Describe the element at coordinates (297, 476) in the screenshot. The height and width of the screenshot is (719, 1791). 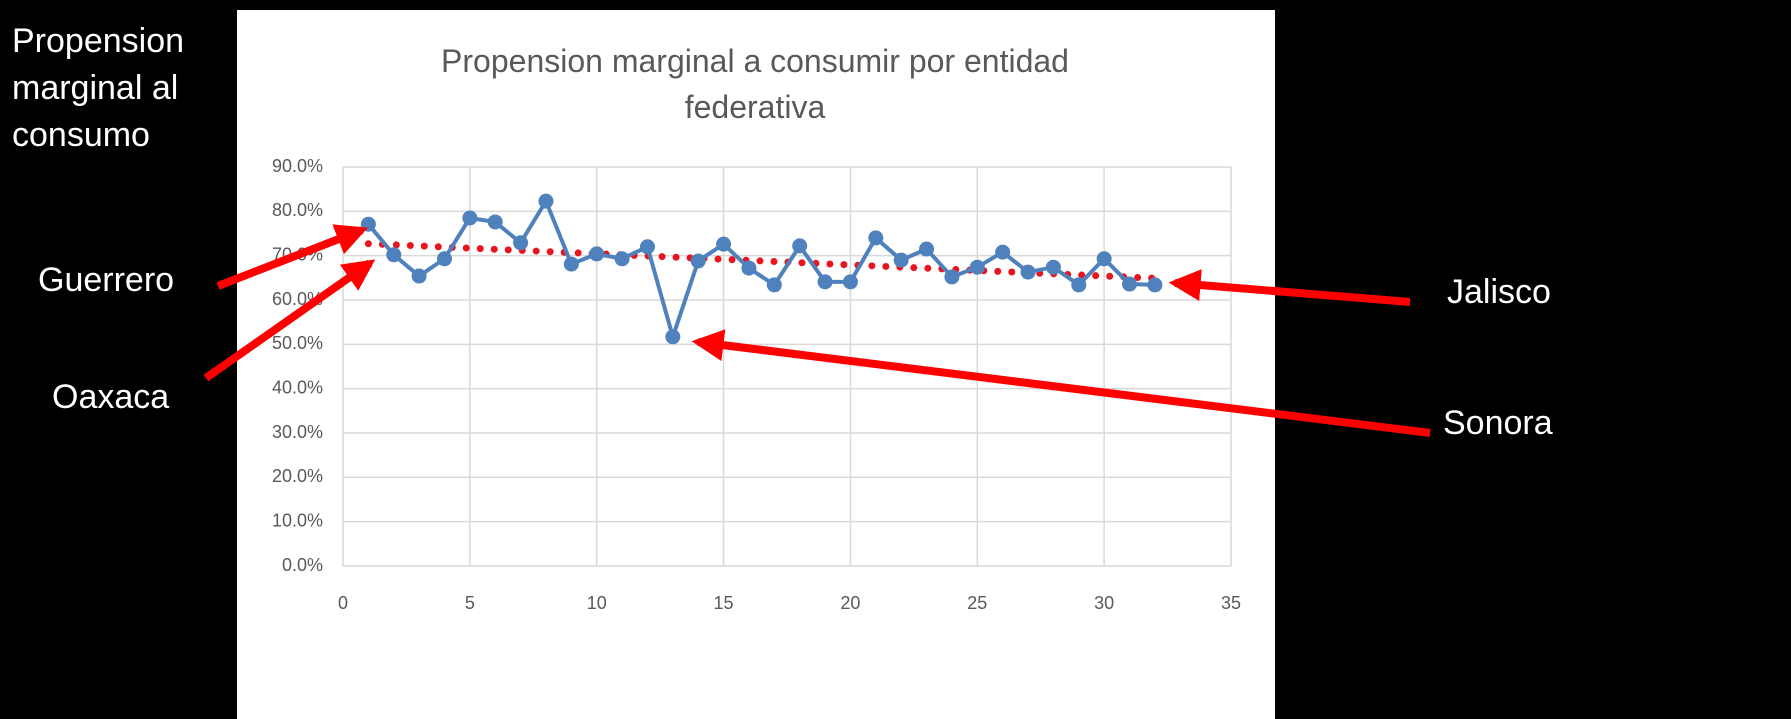
I see `y-tick-label: 20.0%` at that location.